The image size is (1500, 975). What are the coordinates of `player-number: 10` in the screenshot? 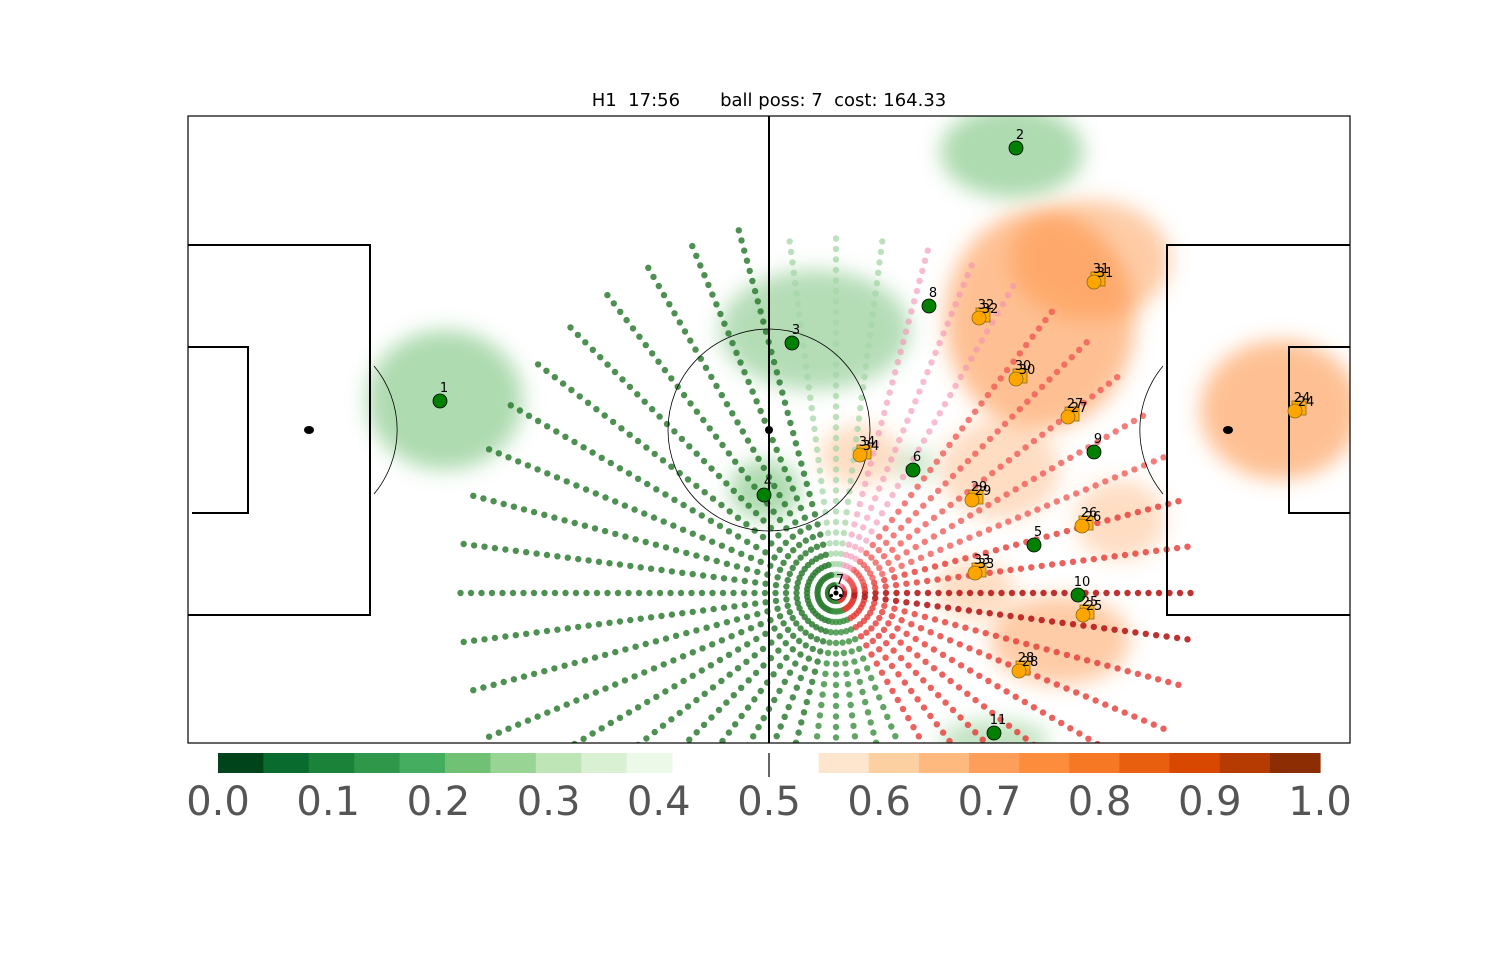 It's located at (1082, 582).